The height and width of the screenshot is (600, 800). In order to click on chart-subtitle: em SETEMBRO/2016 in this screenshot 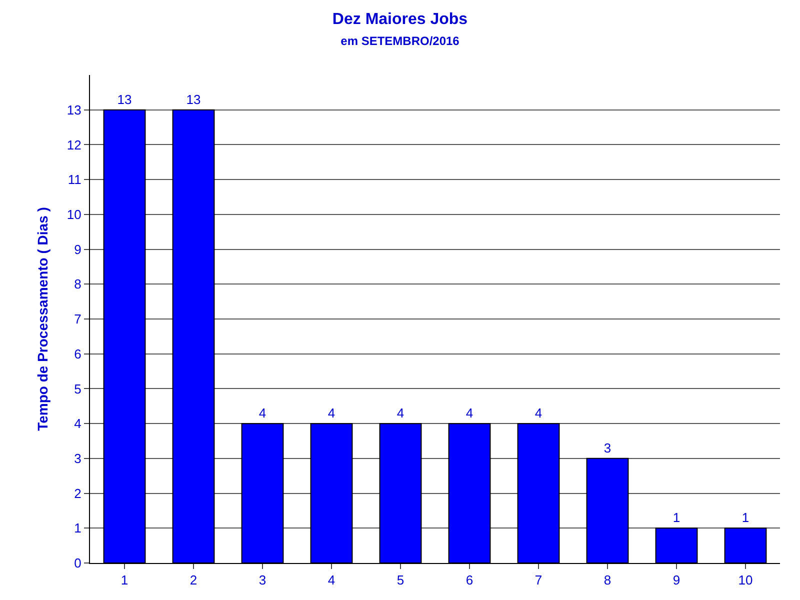, I will do `click(400, 41)`.